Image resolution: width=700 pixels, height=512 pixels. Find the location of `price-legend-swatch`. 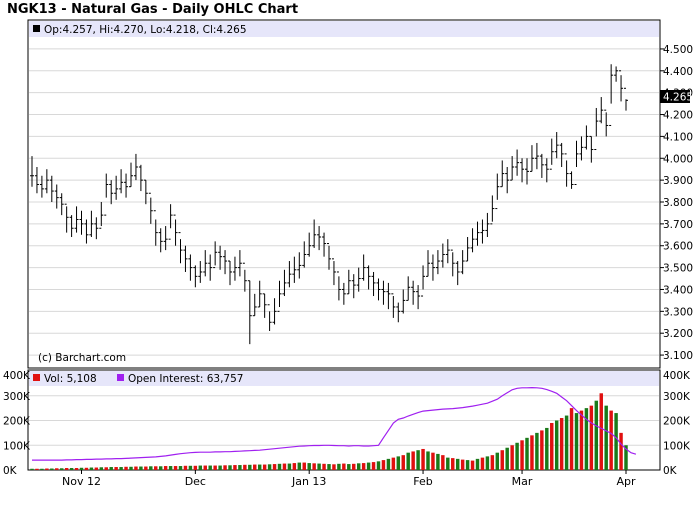

price-legend-swatch is located at coordinates (36, 28).